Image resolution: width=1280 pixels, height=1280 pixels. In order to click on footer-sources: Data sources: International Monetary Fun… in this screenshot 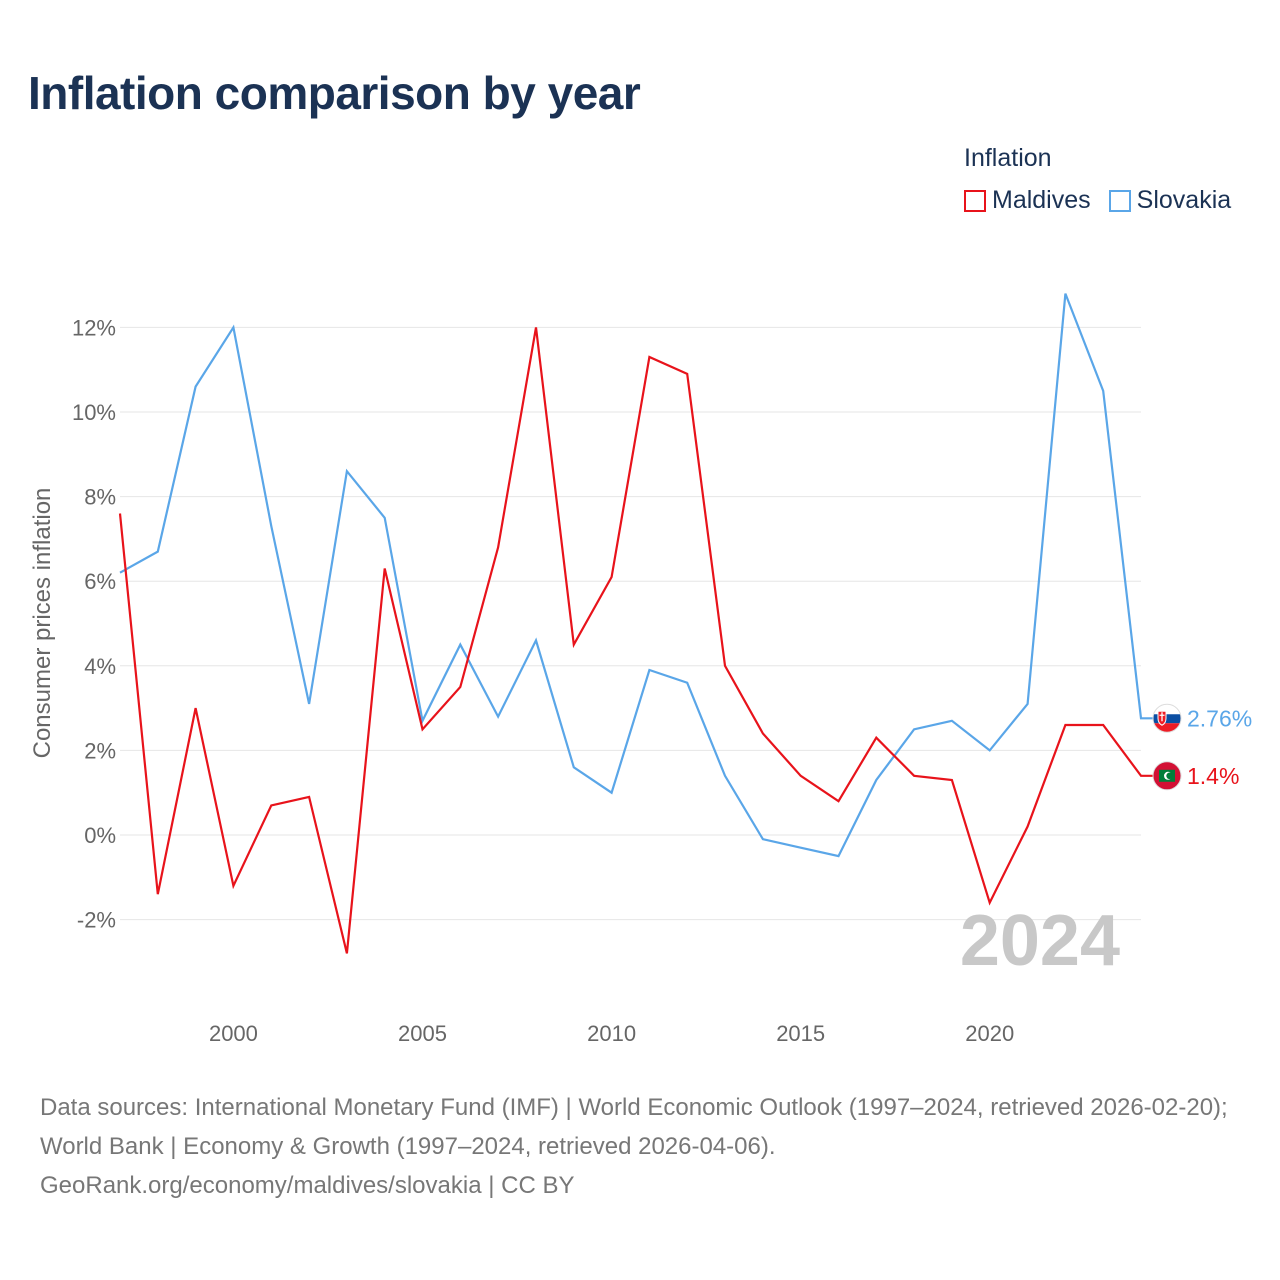, I will do `click(634, 1127)`.